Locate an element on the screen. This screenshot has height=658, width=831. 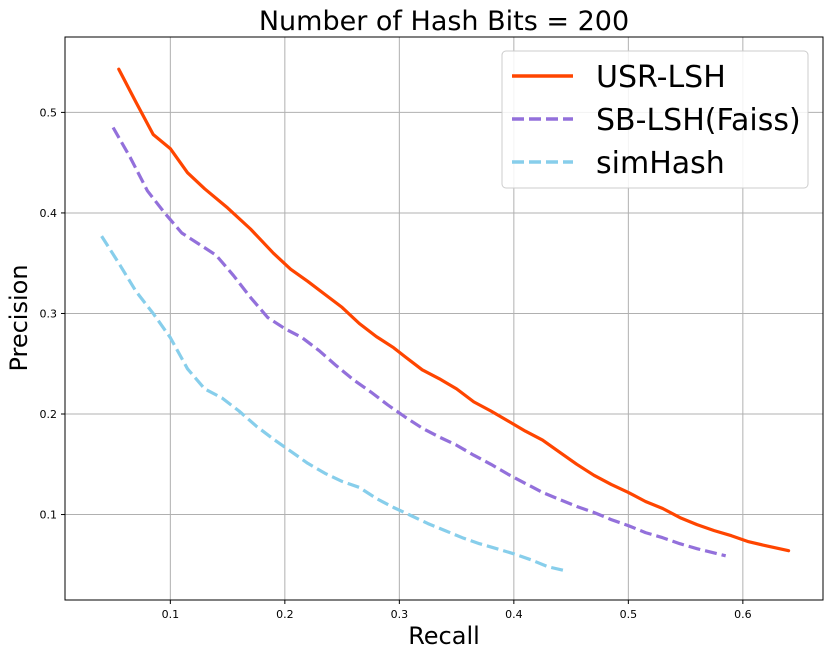
legend-label-simhash: simHash is located at coordinates (660, 163).